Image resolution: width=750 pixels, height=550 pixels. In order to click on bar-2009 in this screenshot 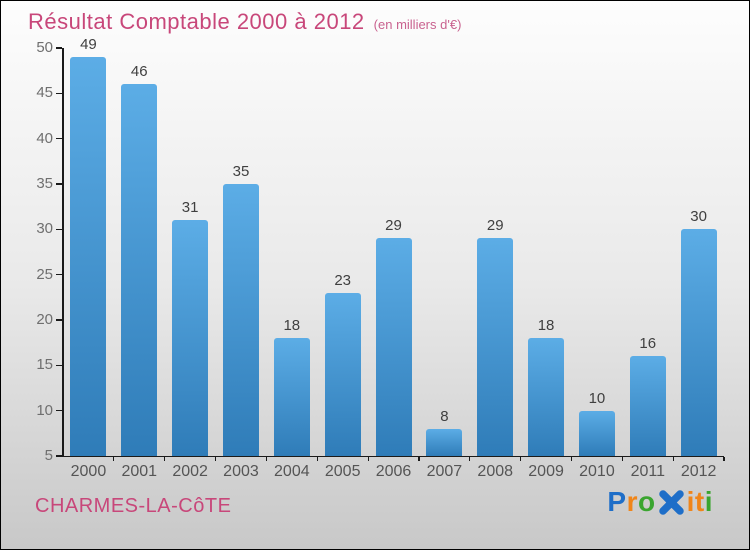, I will do `click(546, 397)`.